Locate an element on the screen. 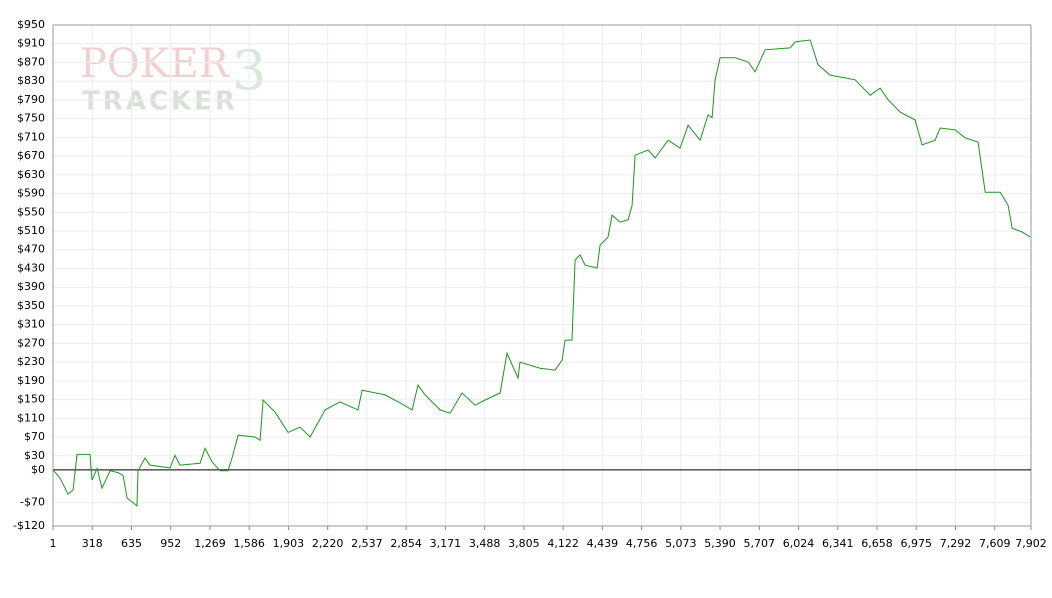  x-tick-label: 2,537 is located at coordinates (367, 543).